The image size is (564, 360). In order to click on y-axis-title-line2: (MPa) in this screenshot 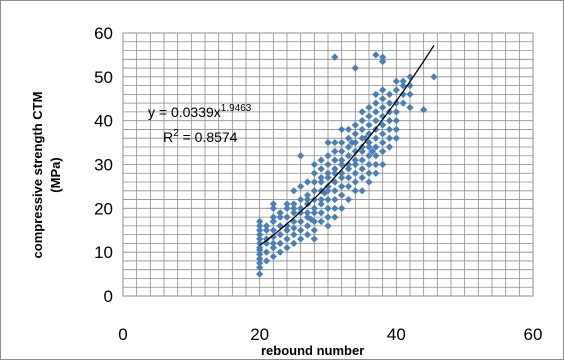, I will do `click(55, 174)`.